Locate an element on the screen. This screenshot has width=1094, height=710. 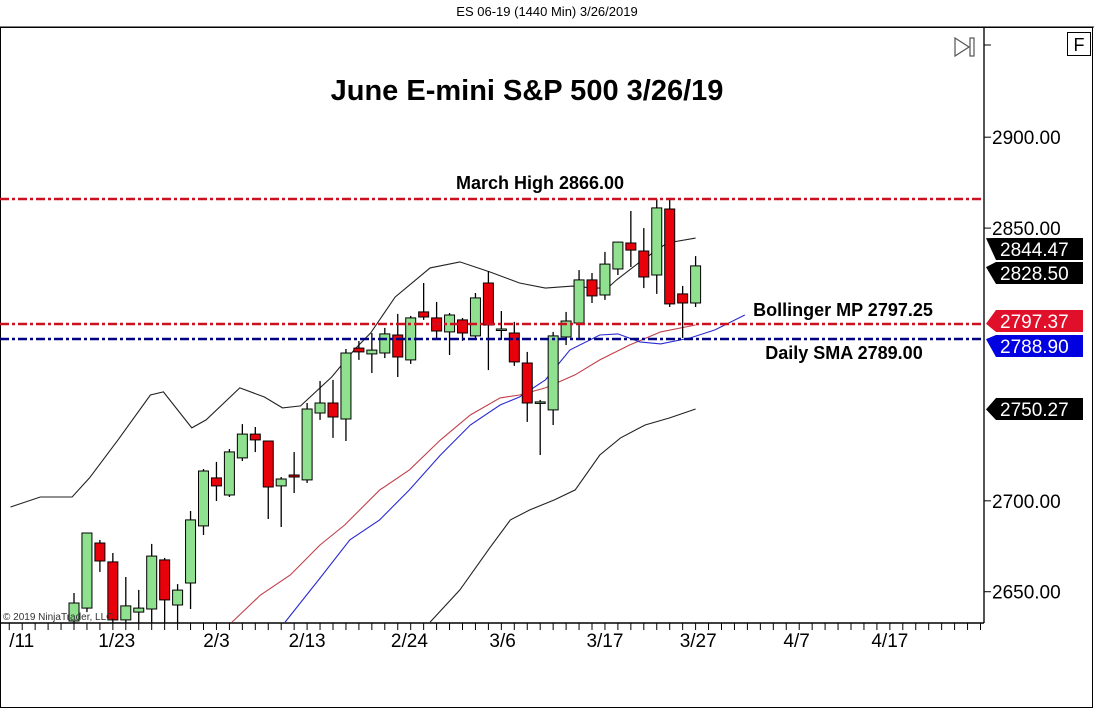
level-label: Daily SMA 2789.00 is located at coordinates (843, 353).